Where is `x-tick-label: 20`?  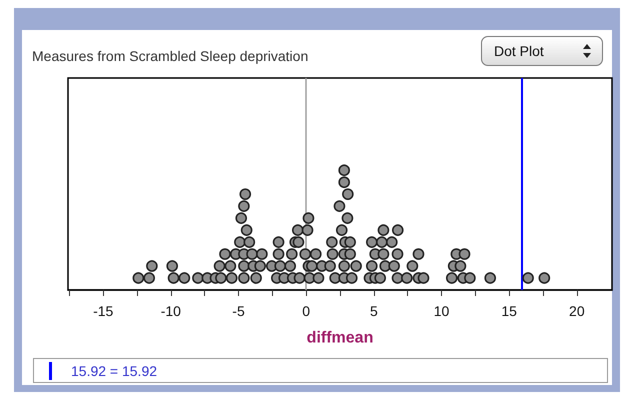 x-tick-label: 20 is located at coordinates (577, 311).